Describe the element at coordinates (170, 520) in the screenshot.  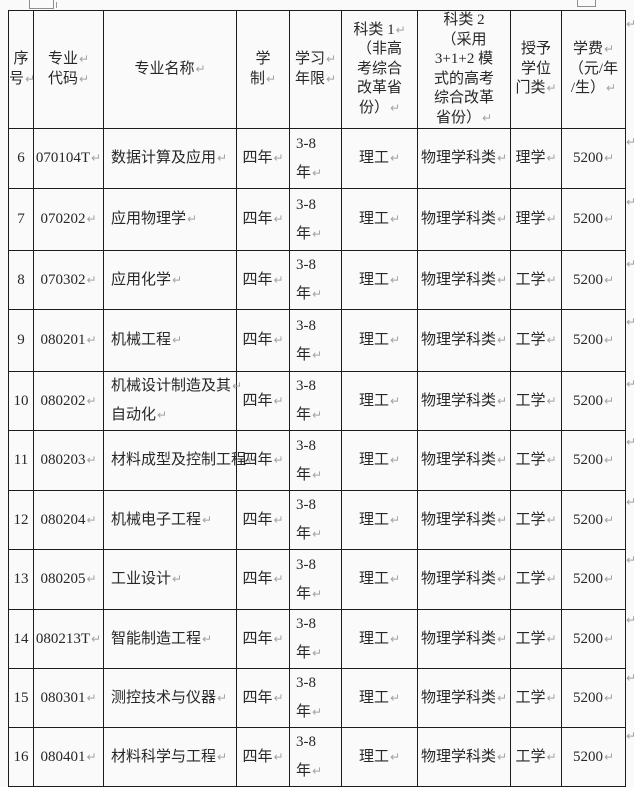
I see `cell-name: 机械电子工程↵` at that location.